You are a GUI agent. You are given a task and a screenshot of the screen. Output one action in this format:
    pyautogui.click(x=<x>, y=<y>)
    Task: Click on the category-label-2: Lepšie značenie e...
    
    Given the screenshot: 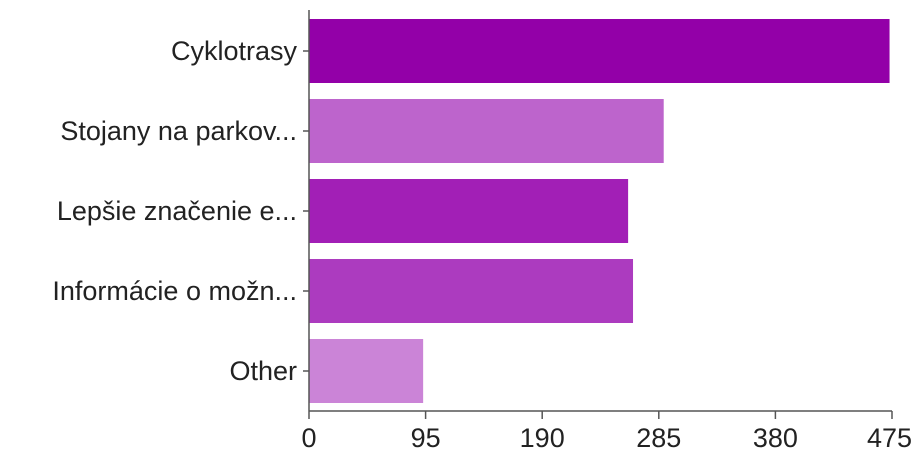 What is the action you would take?
    pyautogui.click(x=177, y=211)
    